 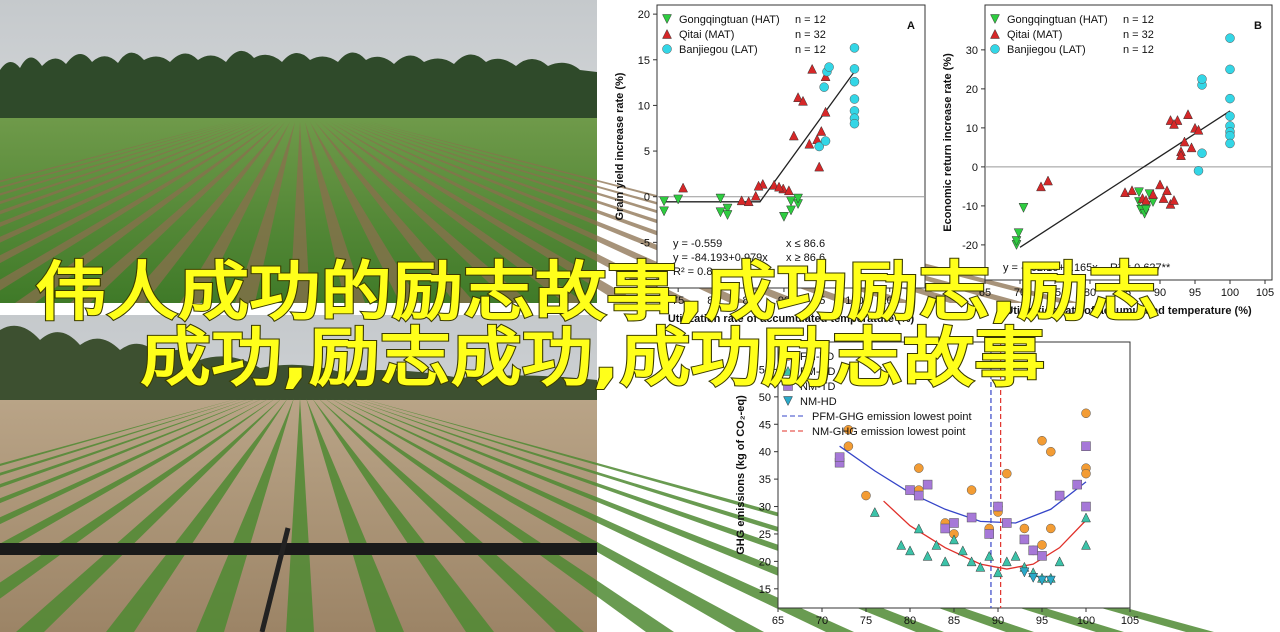 I want to click on x-tick-label: 75, so click(x=1055, y=293).